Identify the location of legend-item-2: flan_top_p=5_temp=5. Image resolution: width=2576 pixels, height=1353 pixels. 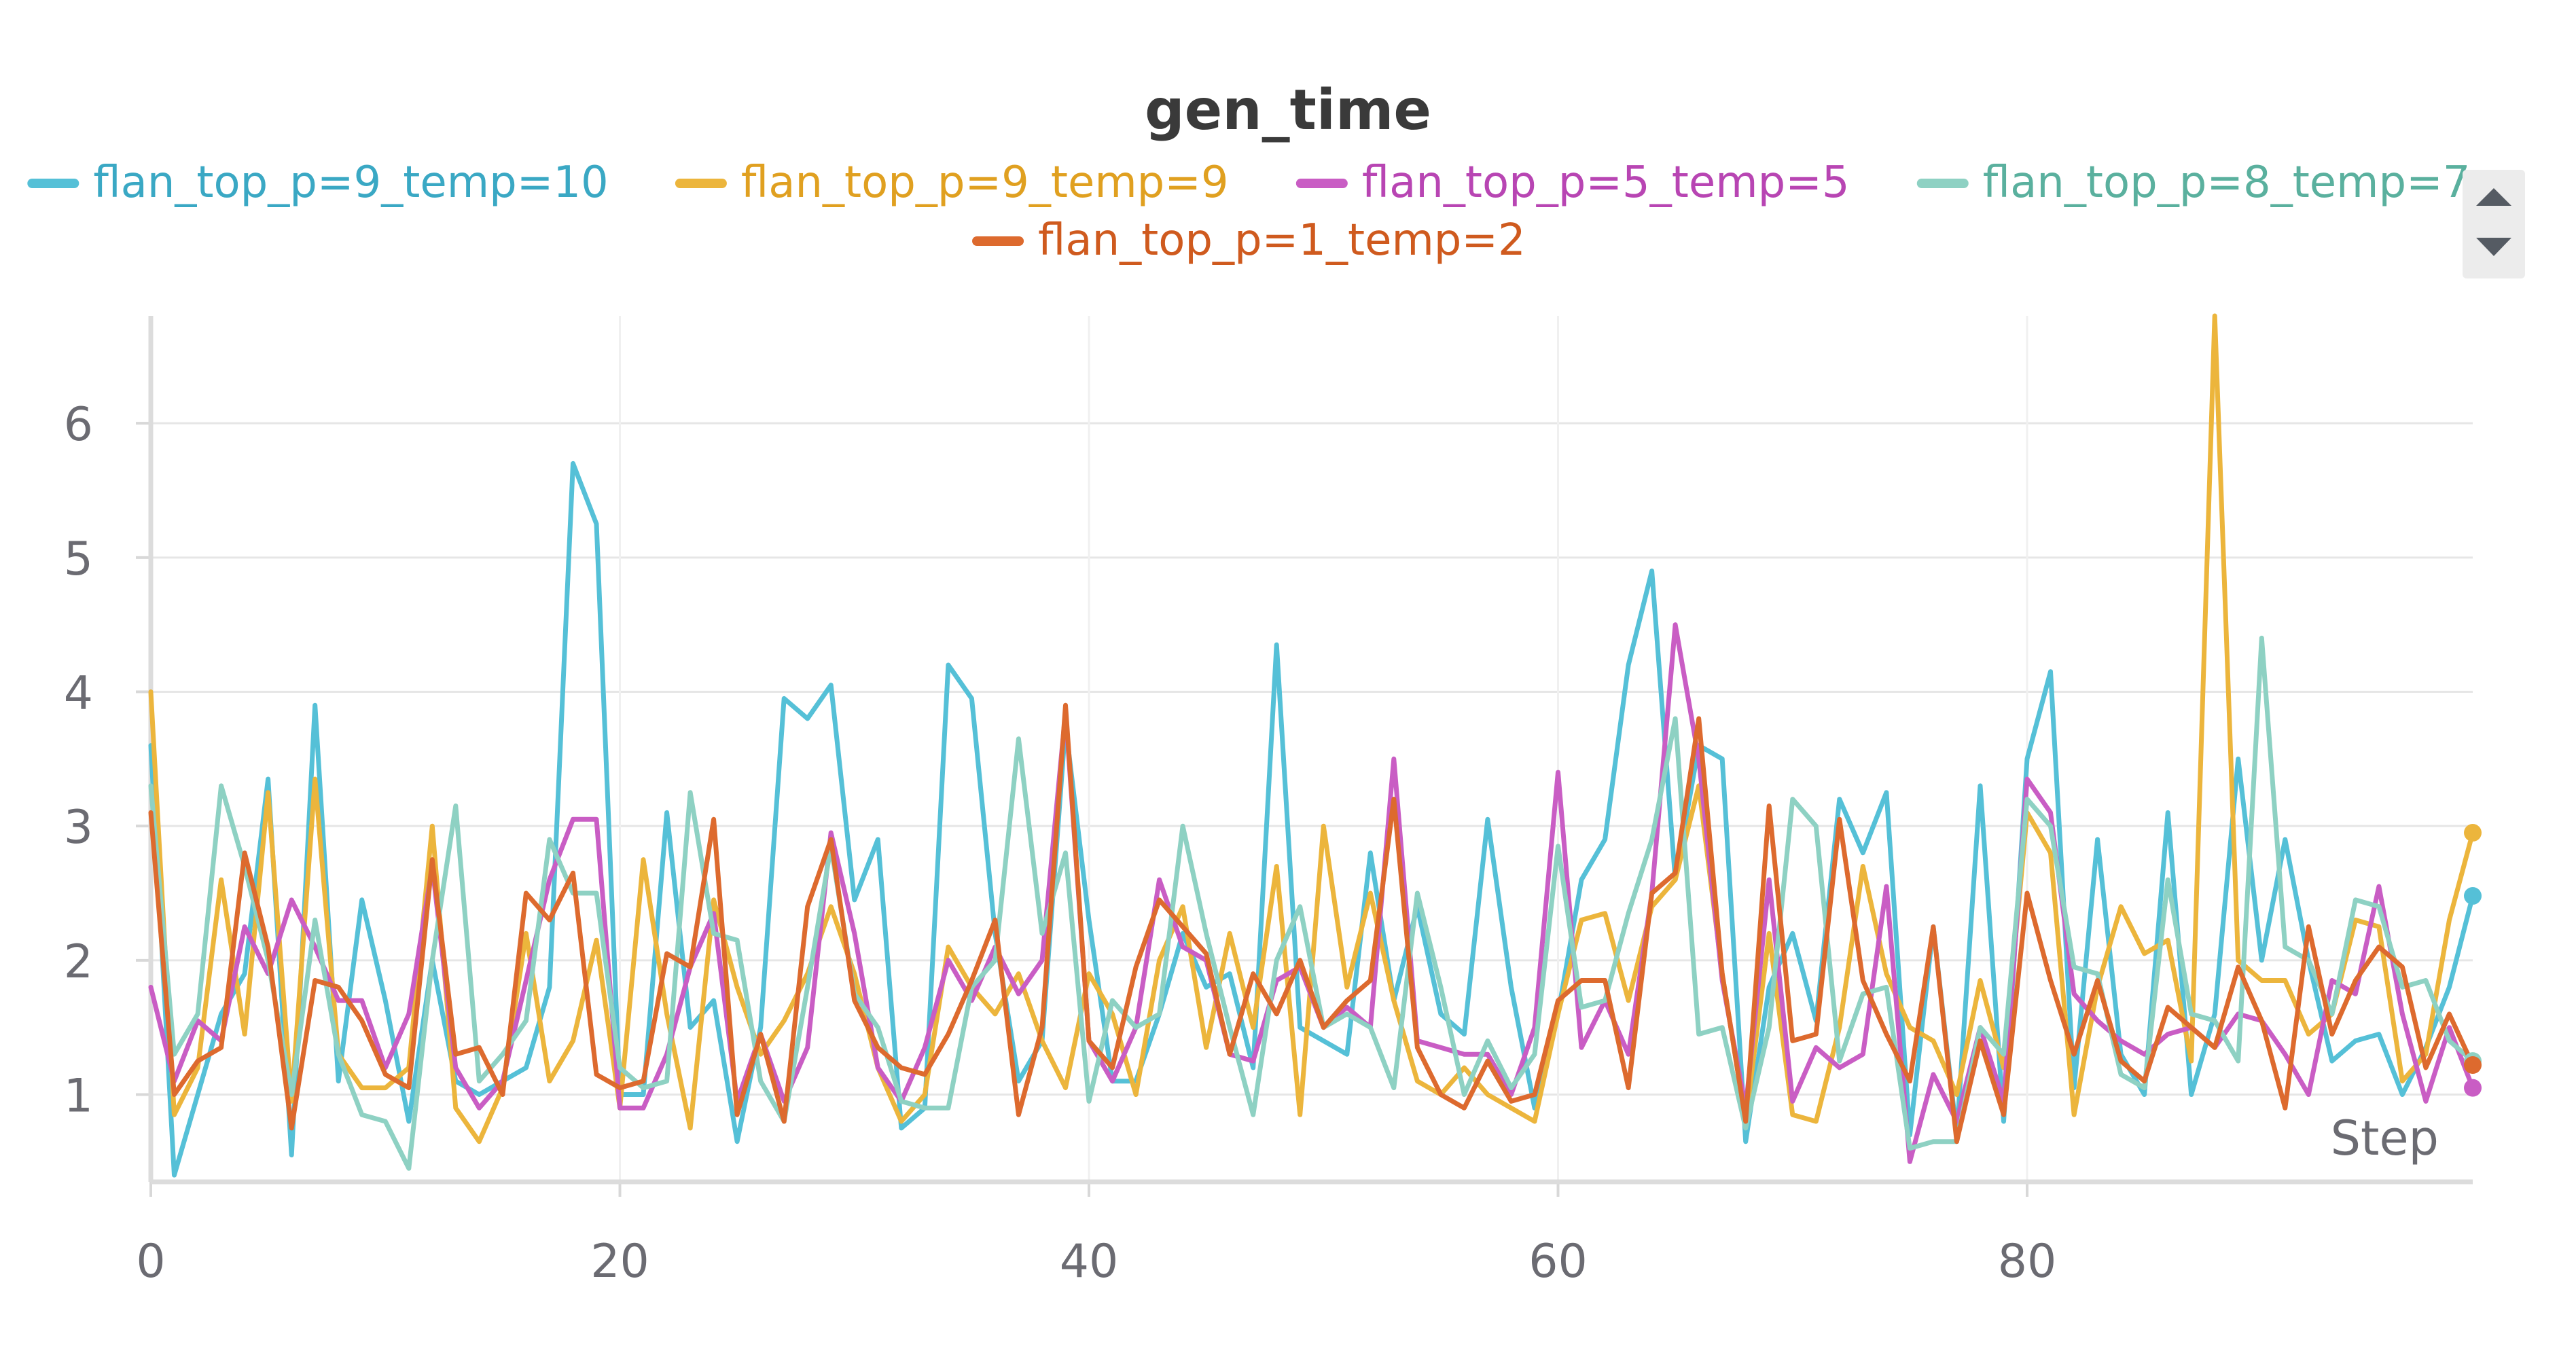
(1572, 183).